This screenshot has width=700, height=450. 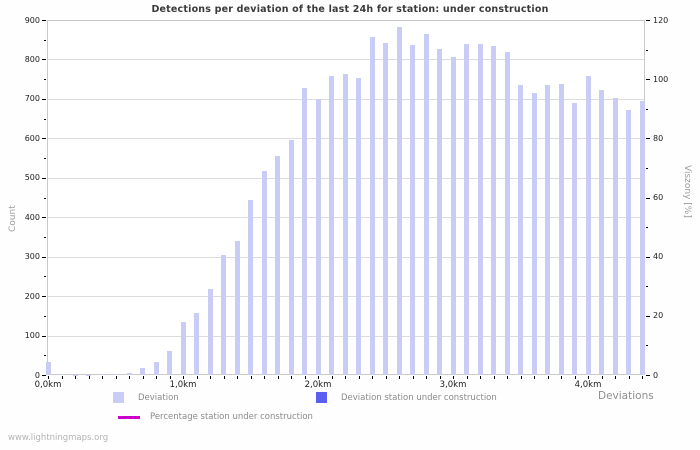 I want to click on y-axis-tick-label: 500, so click(x=32, y=178).